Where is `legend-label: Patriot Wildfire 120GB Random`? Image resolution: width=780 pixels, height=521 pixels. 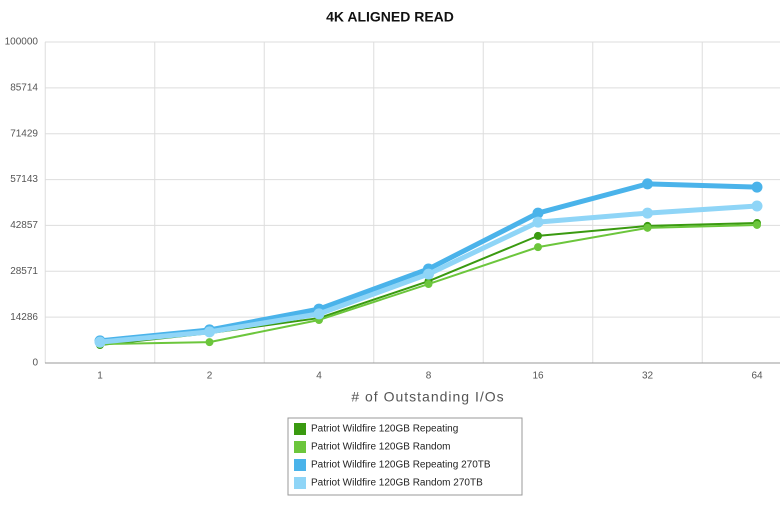
legend-label: Patriot Wildfire 120GB Random is located at coordinates (381, 447).